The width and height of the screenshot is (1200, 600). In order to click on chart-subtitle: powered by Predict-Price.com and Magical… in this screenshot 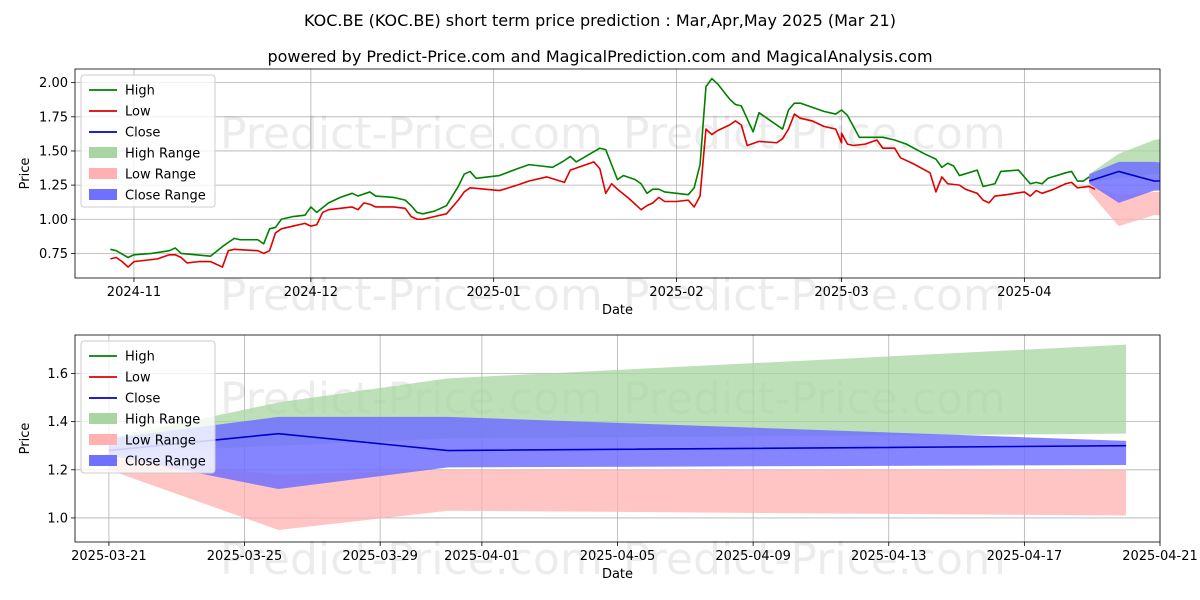, I will do `click(599, 56)`.